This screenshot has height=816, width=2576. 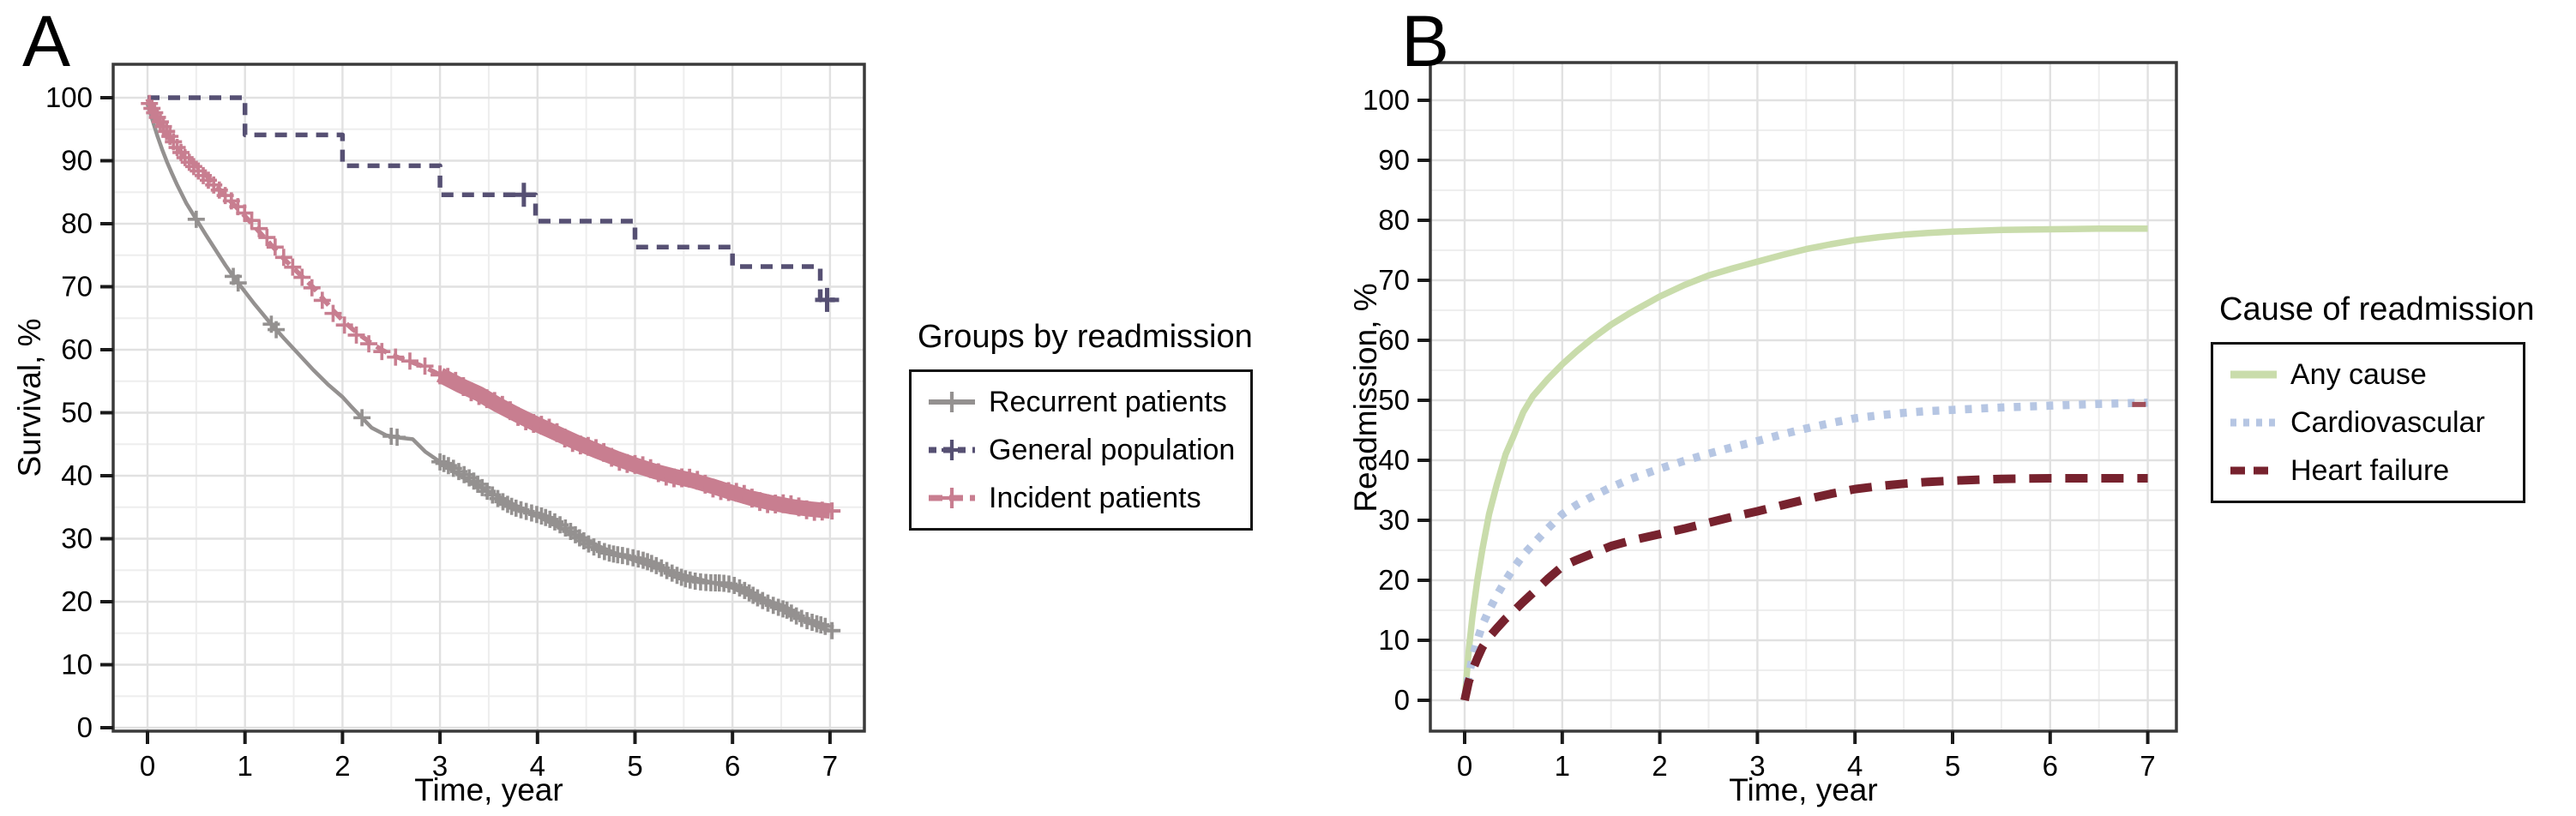 I want to click on panel-b-y-tick-label: 80, so click(x=1394, y=220).